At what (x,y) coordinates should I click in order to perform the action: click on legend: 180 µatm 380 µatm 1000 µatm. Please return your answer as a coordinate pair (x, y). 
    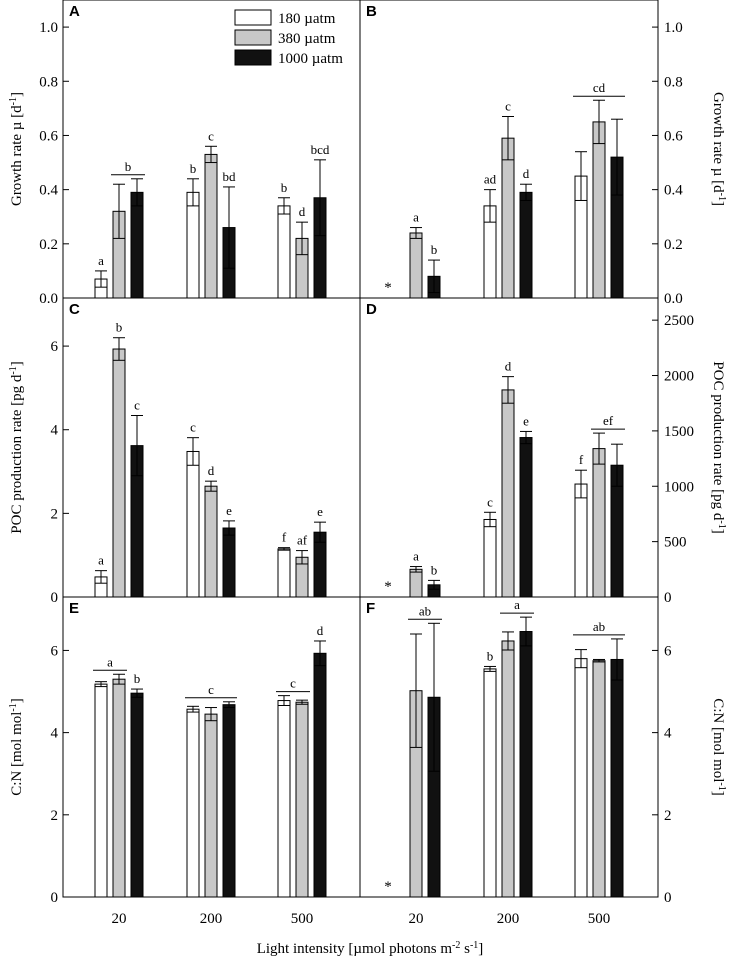
    Looking at the image, I should click on (288, 38).